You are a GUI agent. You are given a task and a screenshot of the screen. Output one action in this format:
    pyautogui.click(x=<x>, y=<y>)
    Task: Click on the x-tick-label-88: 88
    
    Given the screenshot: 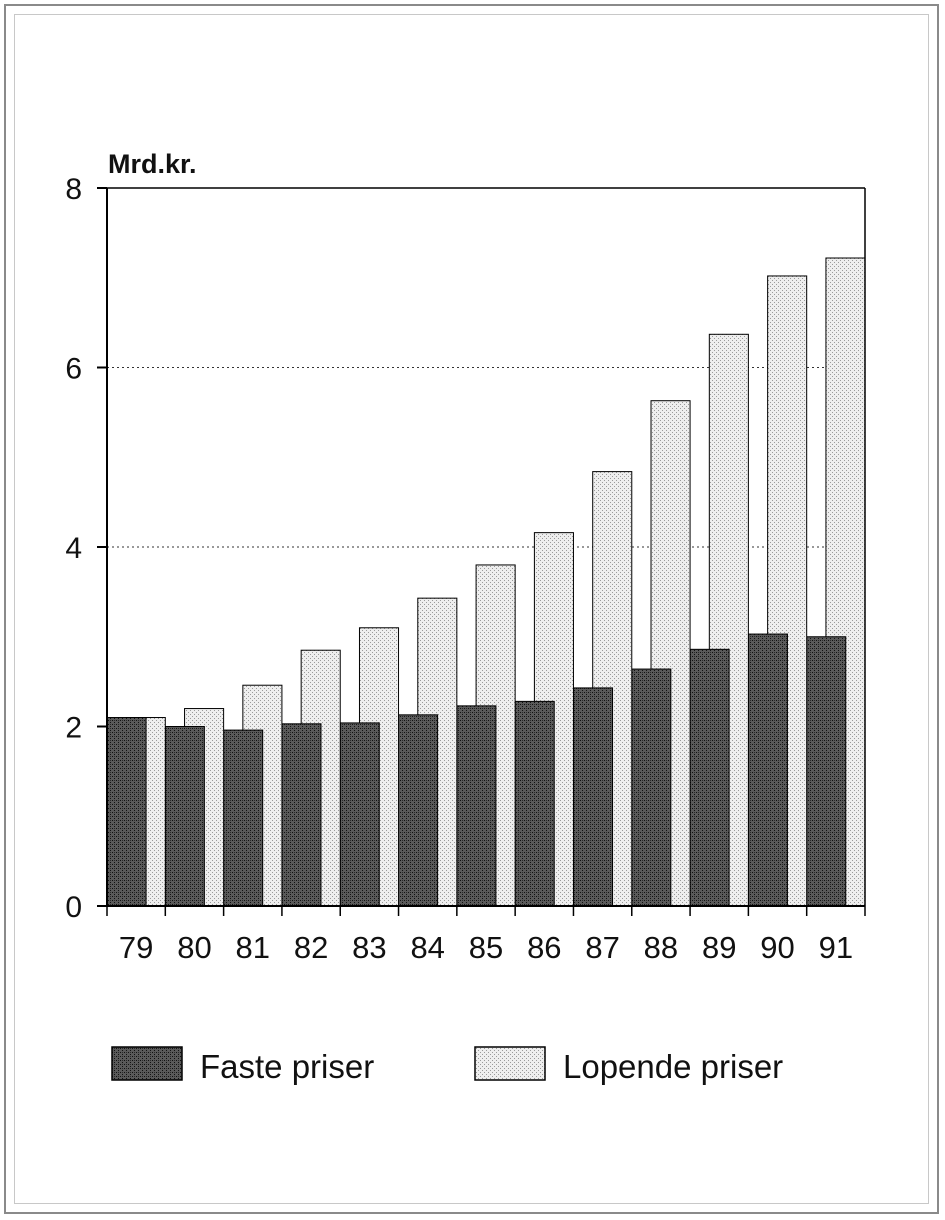 What is the action you would take?
    pyautogui.click(x=661, y=947)
    